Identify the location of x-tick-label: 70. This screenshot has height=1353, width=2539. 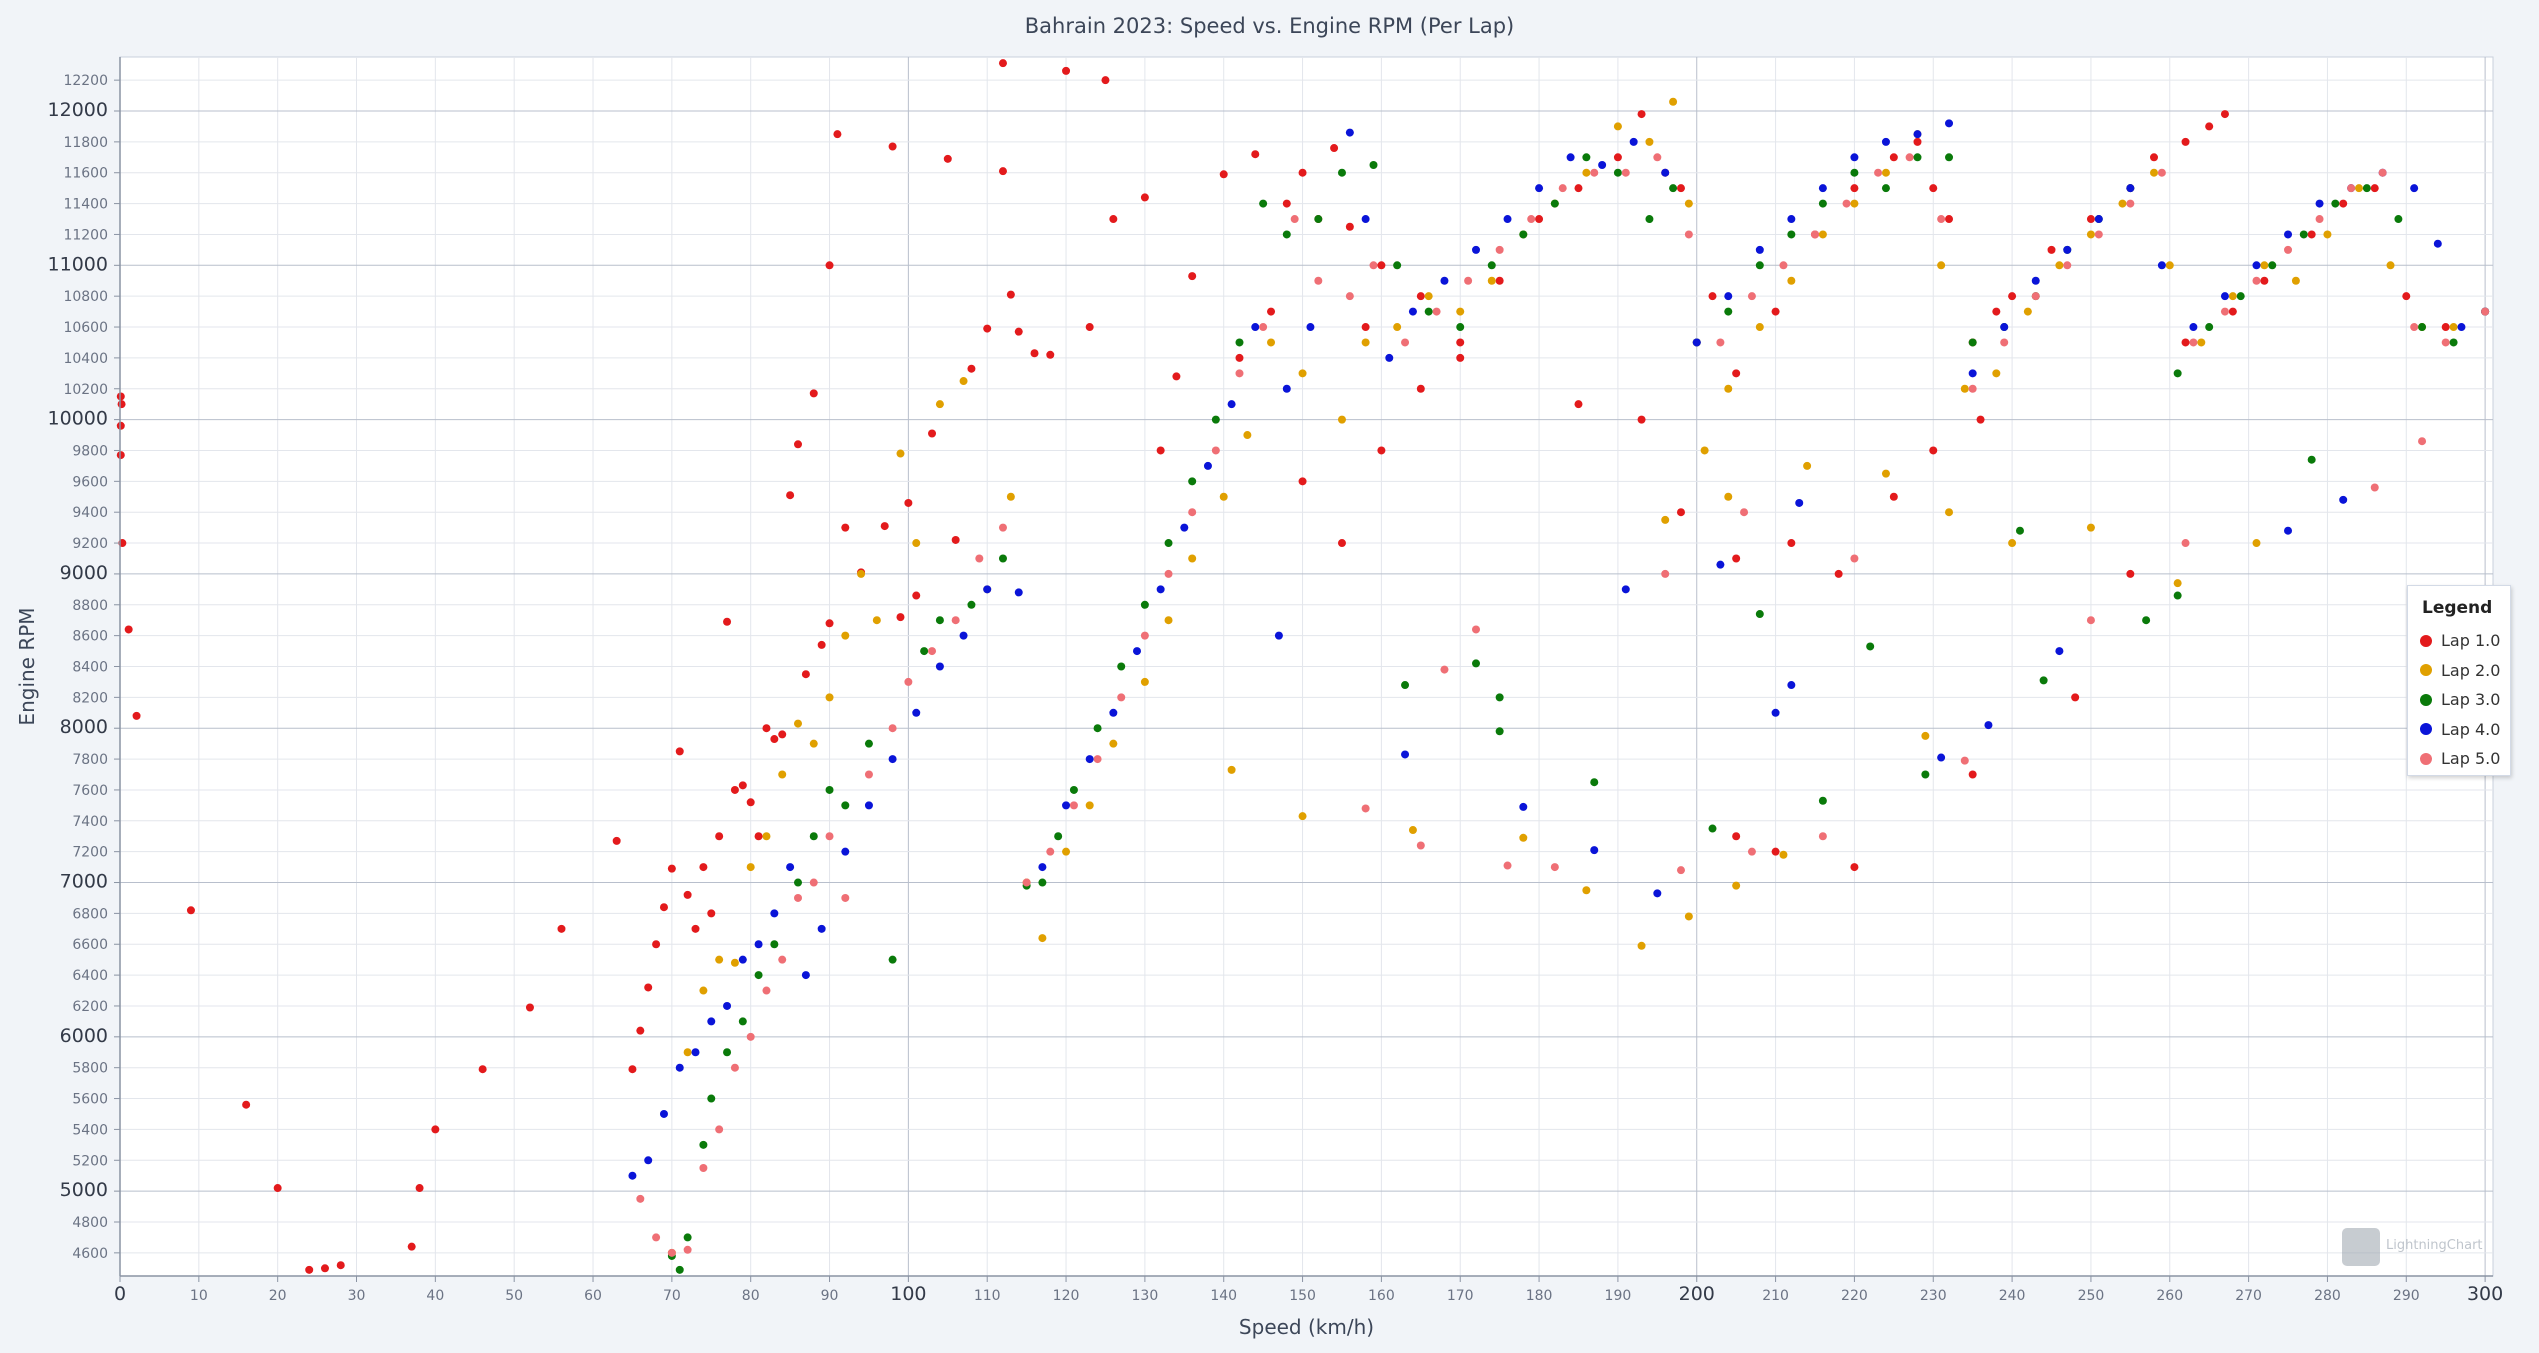
(672, 1296).